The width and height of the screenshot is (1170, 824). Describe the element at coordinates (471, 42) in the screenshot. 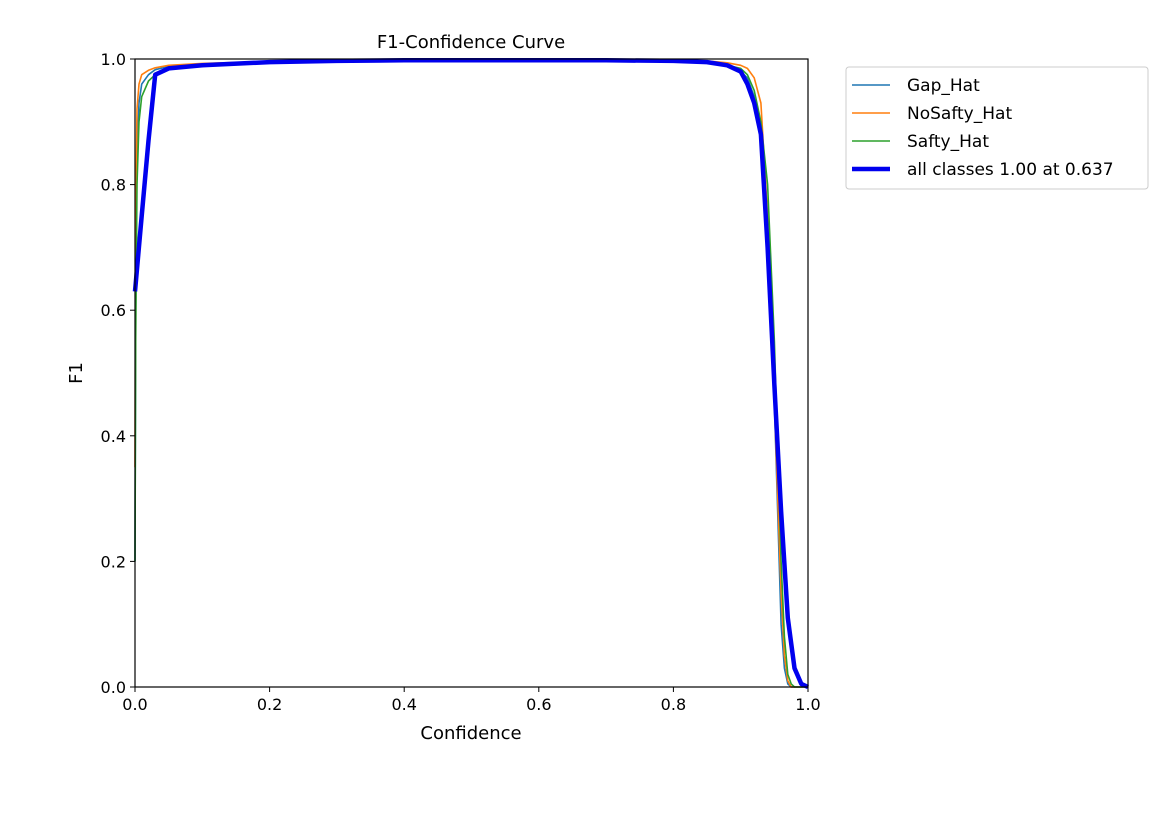

I see `chart-title: F1-Confidence Curve` at that location.